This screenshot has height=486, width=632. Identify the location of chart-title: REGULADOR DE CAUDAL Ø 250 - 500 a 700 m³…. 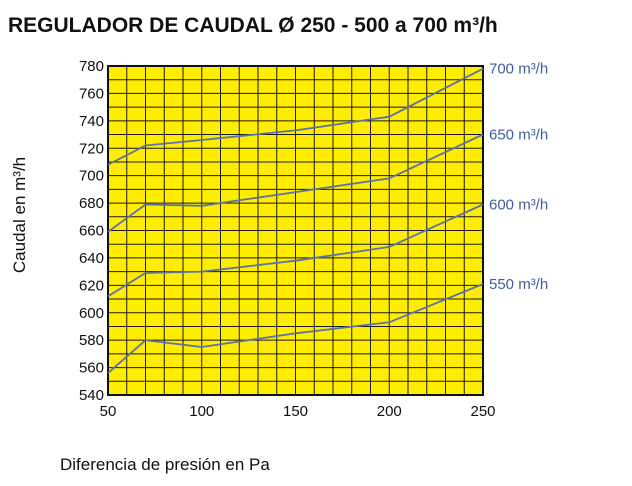
(253, 25).